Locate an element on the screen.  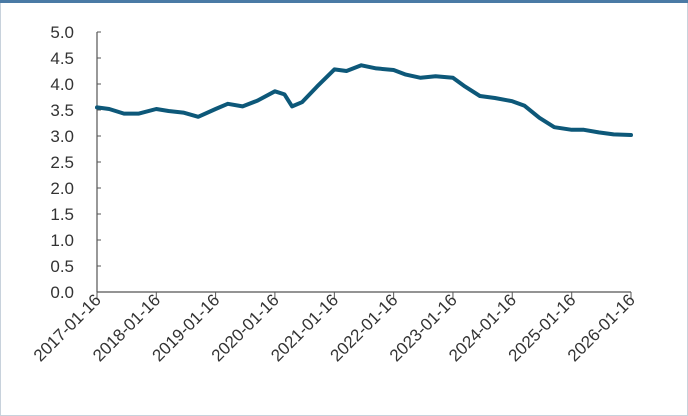
y-tick-label: 1.5 is located at coordinates (62, 214).